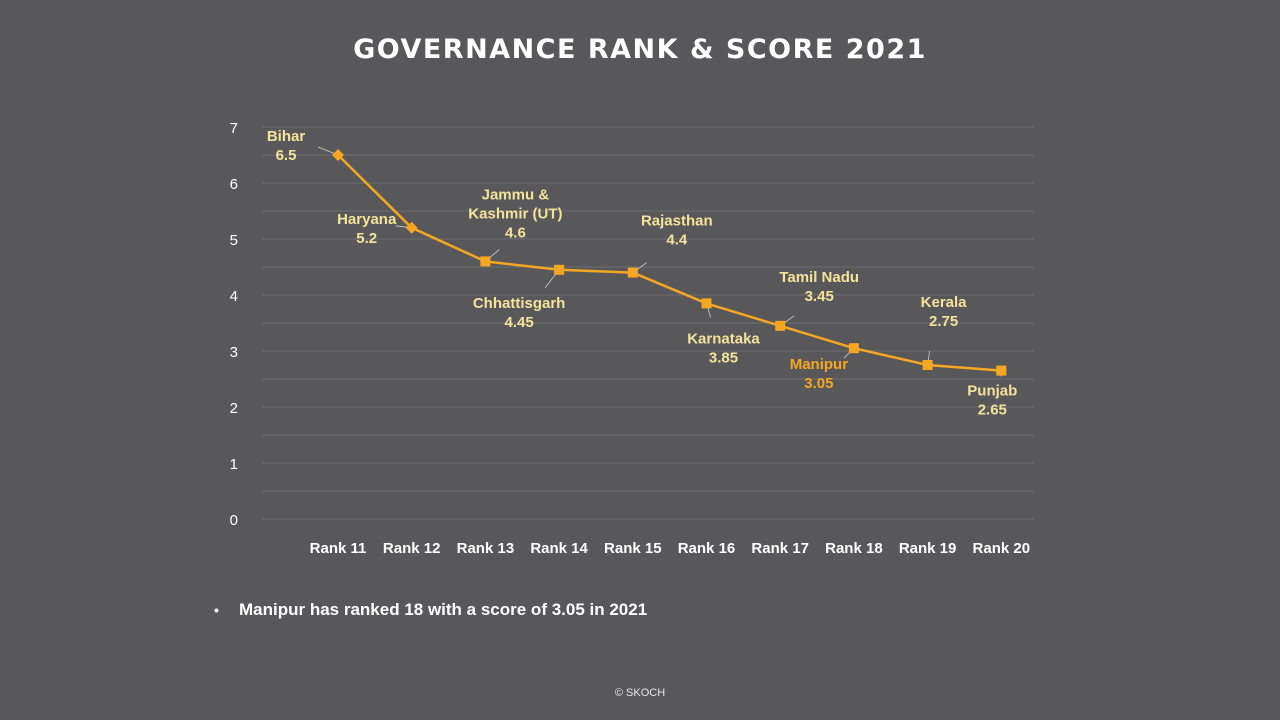  I want to click on y-tick-label: 2, so click(234, 408).